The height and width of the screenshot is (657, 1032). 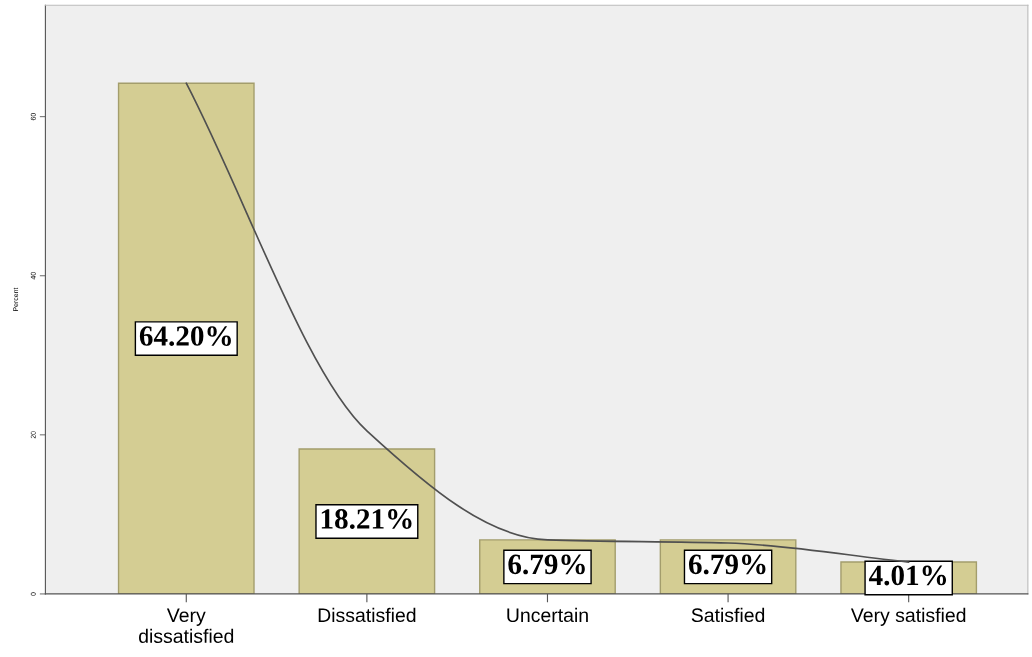 What do you see at coordinates (907, 575) in the screenshot?
I see `data-label: 4.01%` at bounding box center [907, 575].